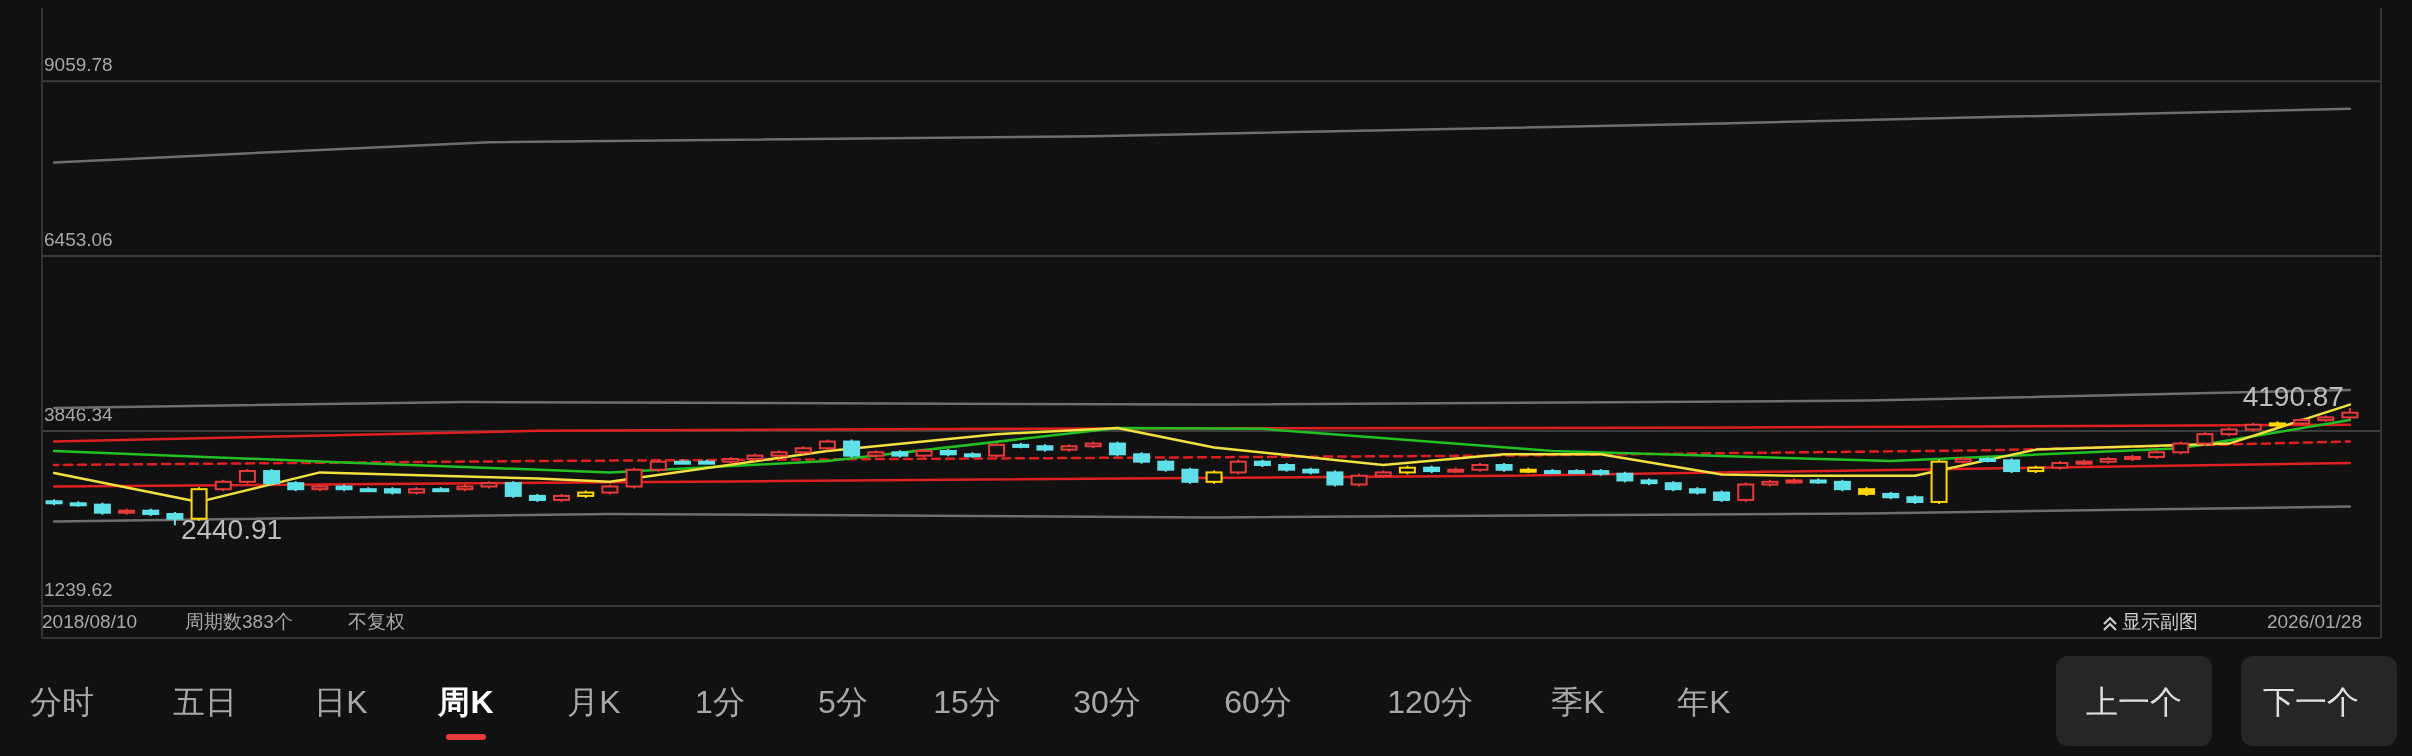  What do you see at coordinates (62, 702) in the screenshot?
I see `text: 分时` at bounding box center [62, 702].